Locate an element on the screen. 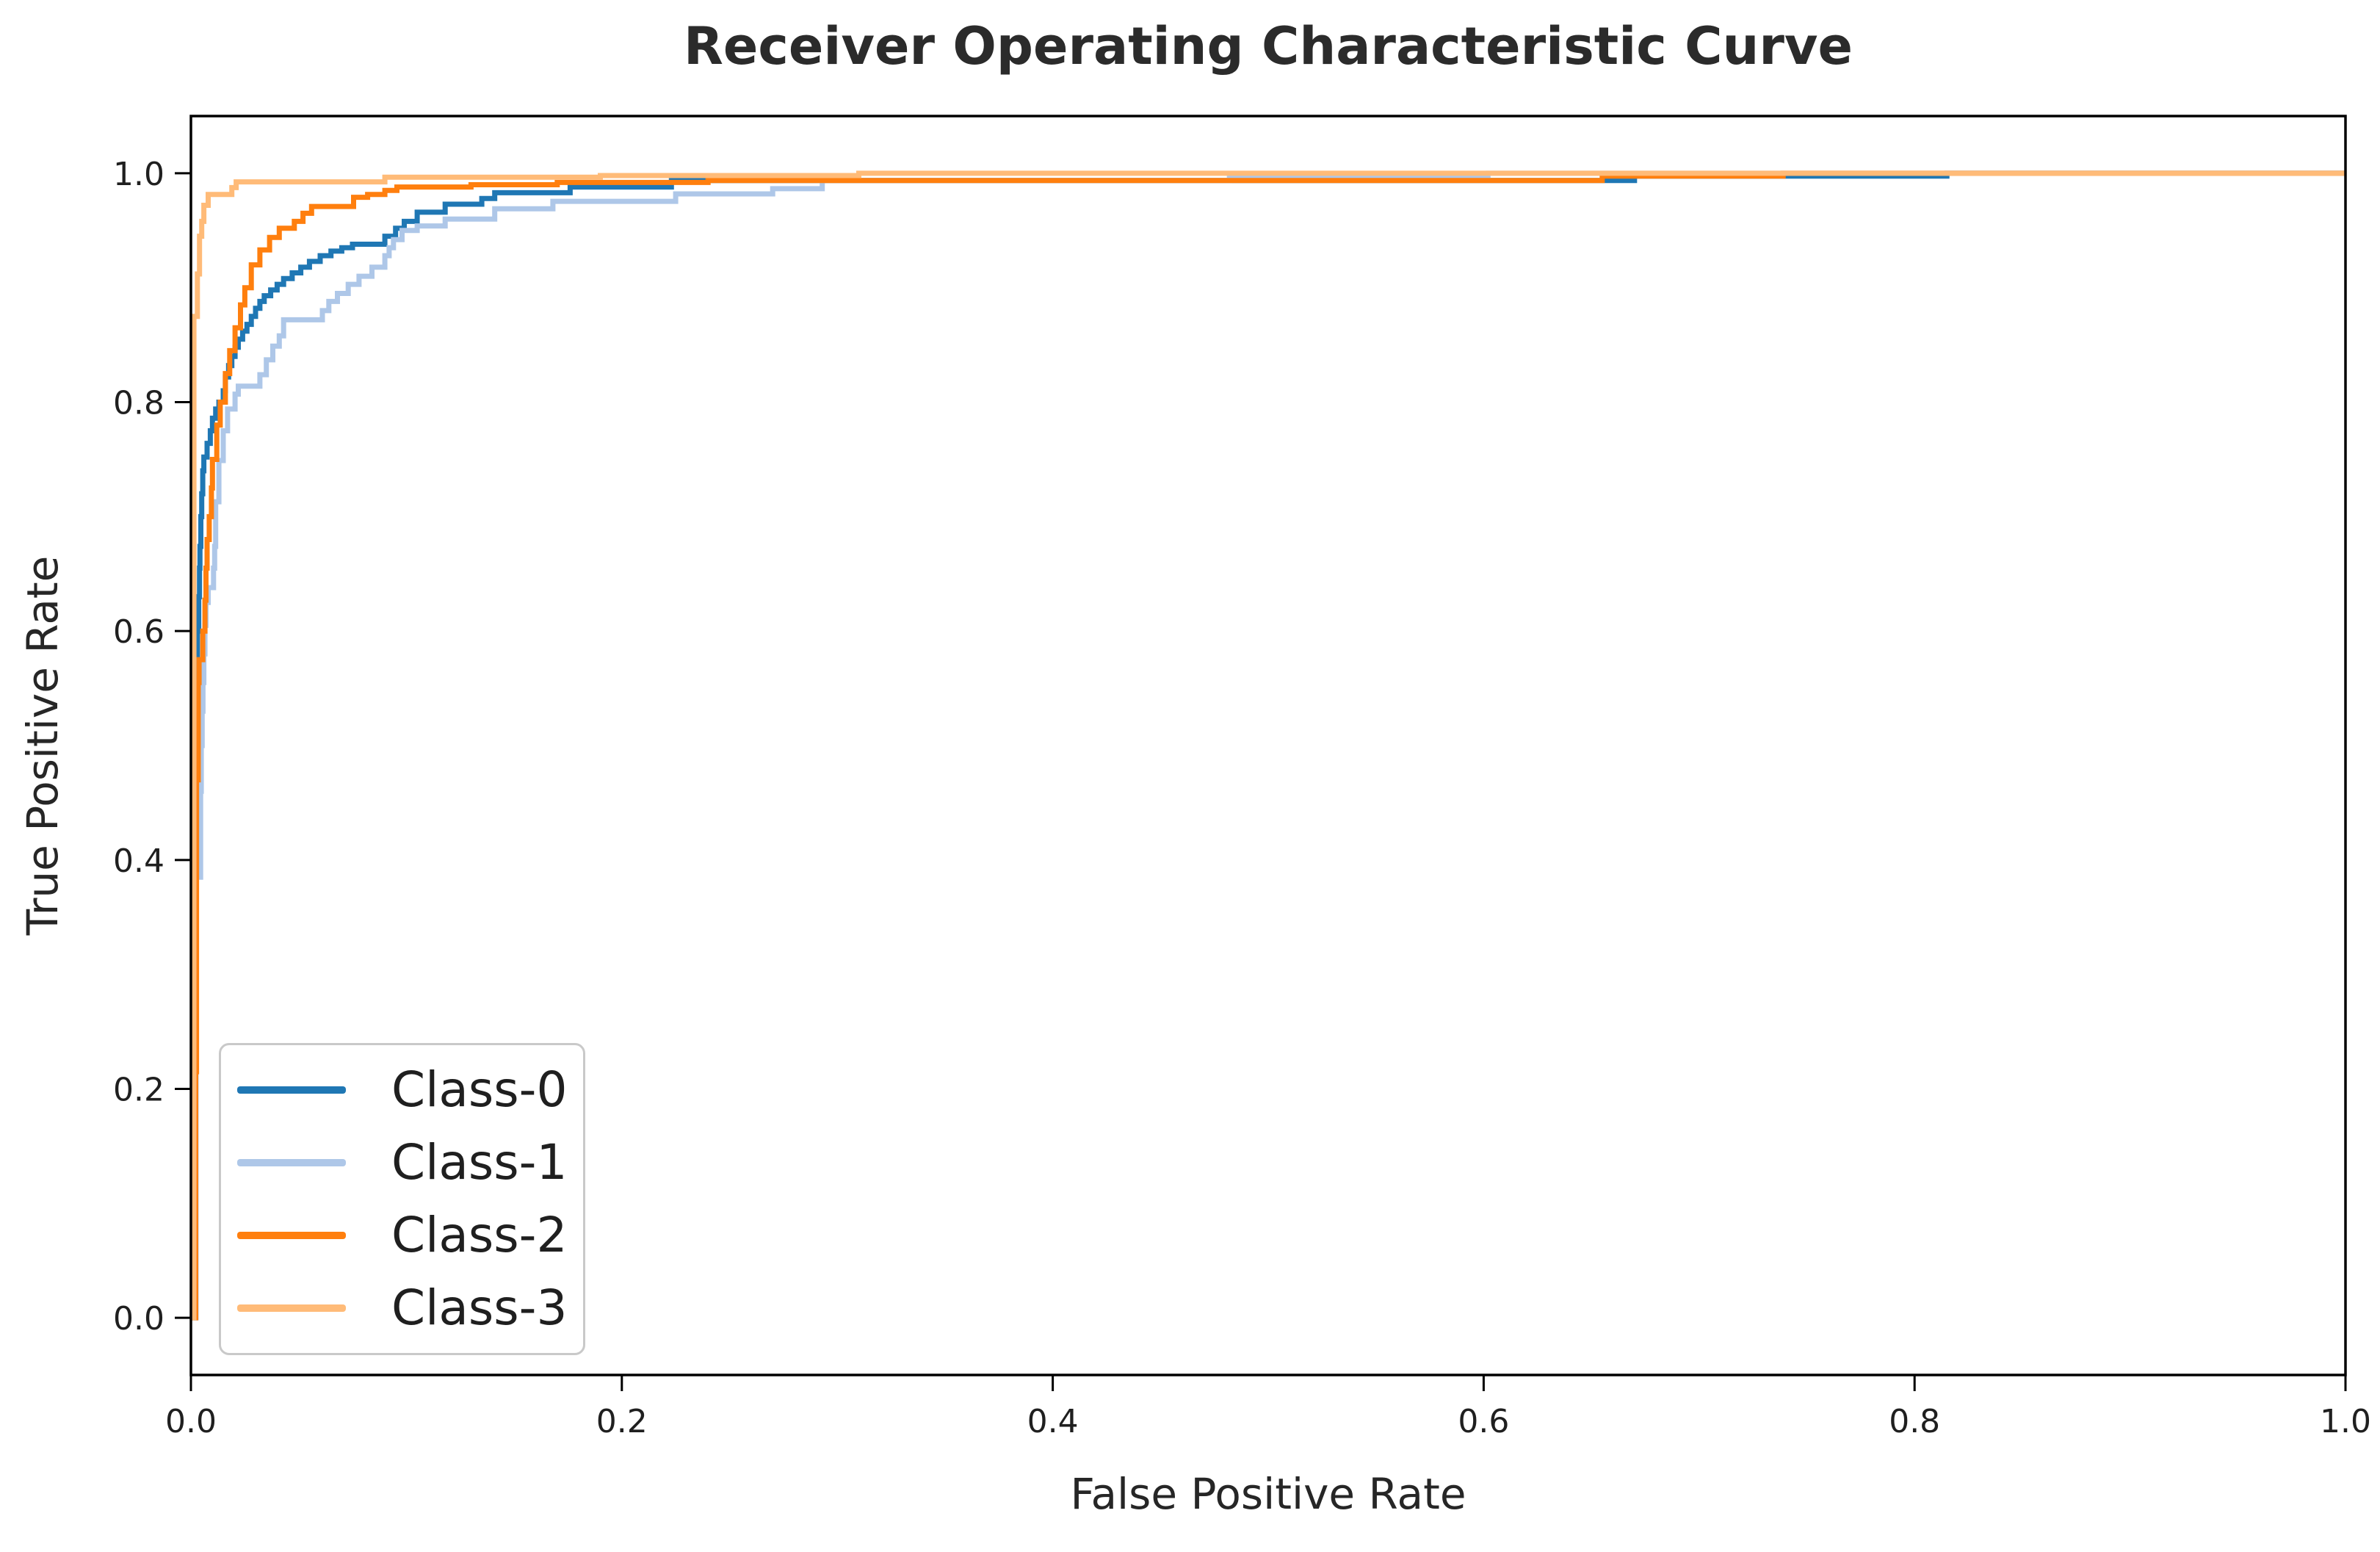  x-tick-label-0.0: 0.0 is located at coordinates (191, 1421).